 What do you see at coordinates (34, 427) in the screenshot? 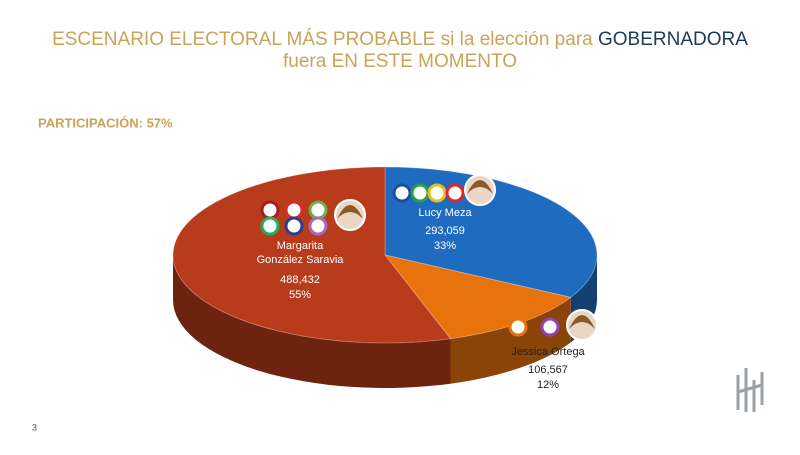
I see `page-number: 3` at bounding box center [34, 427].